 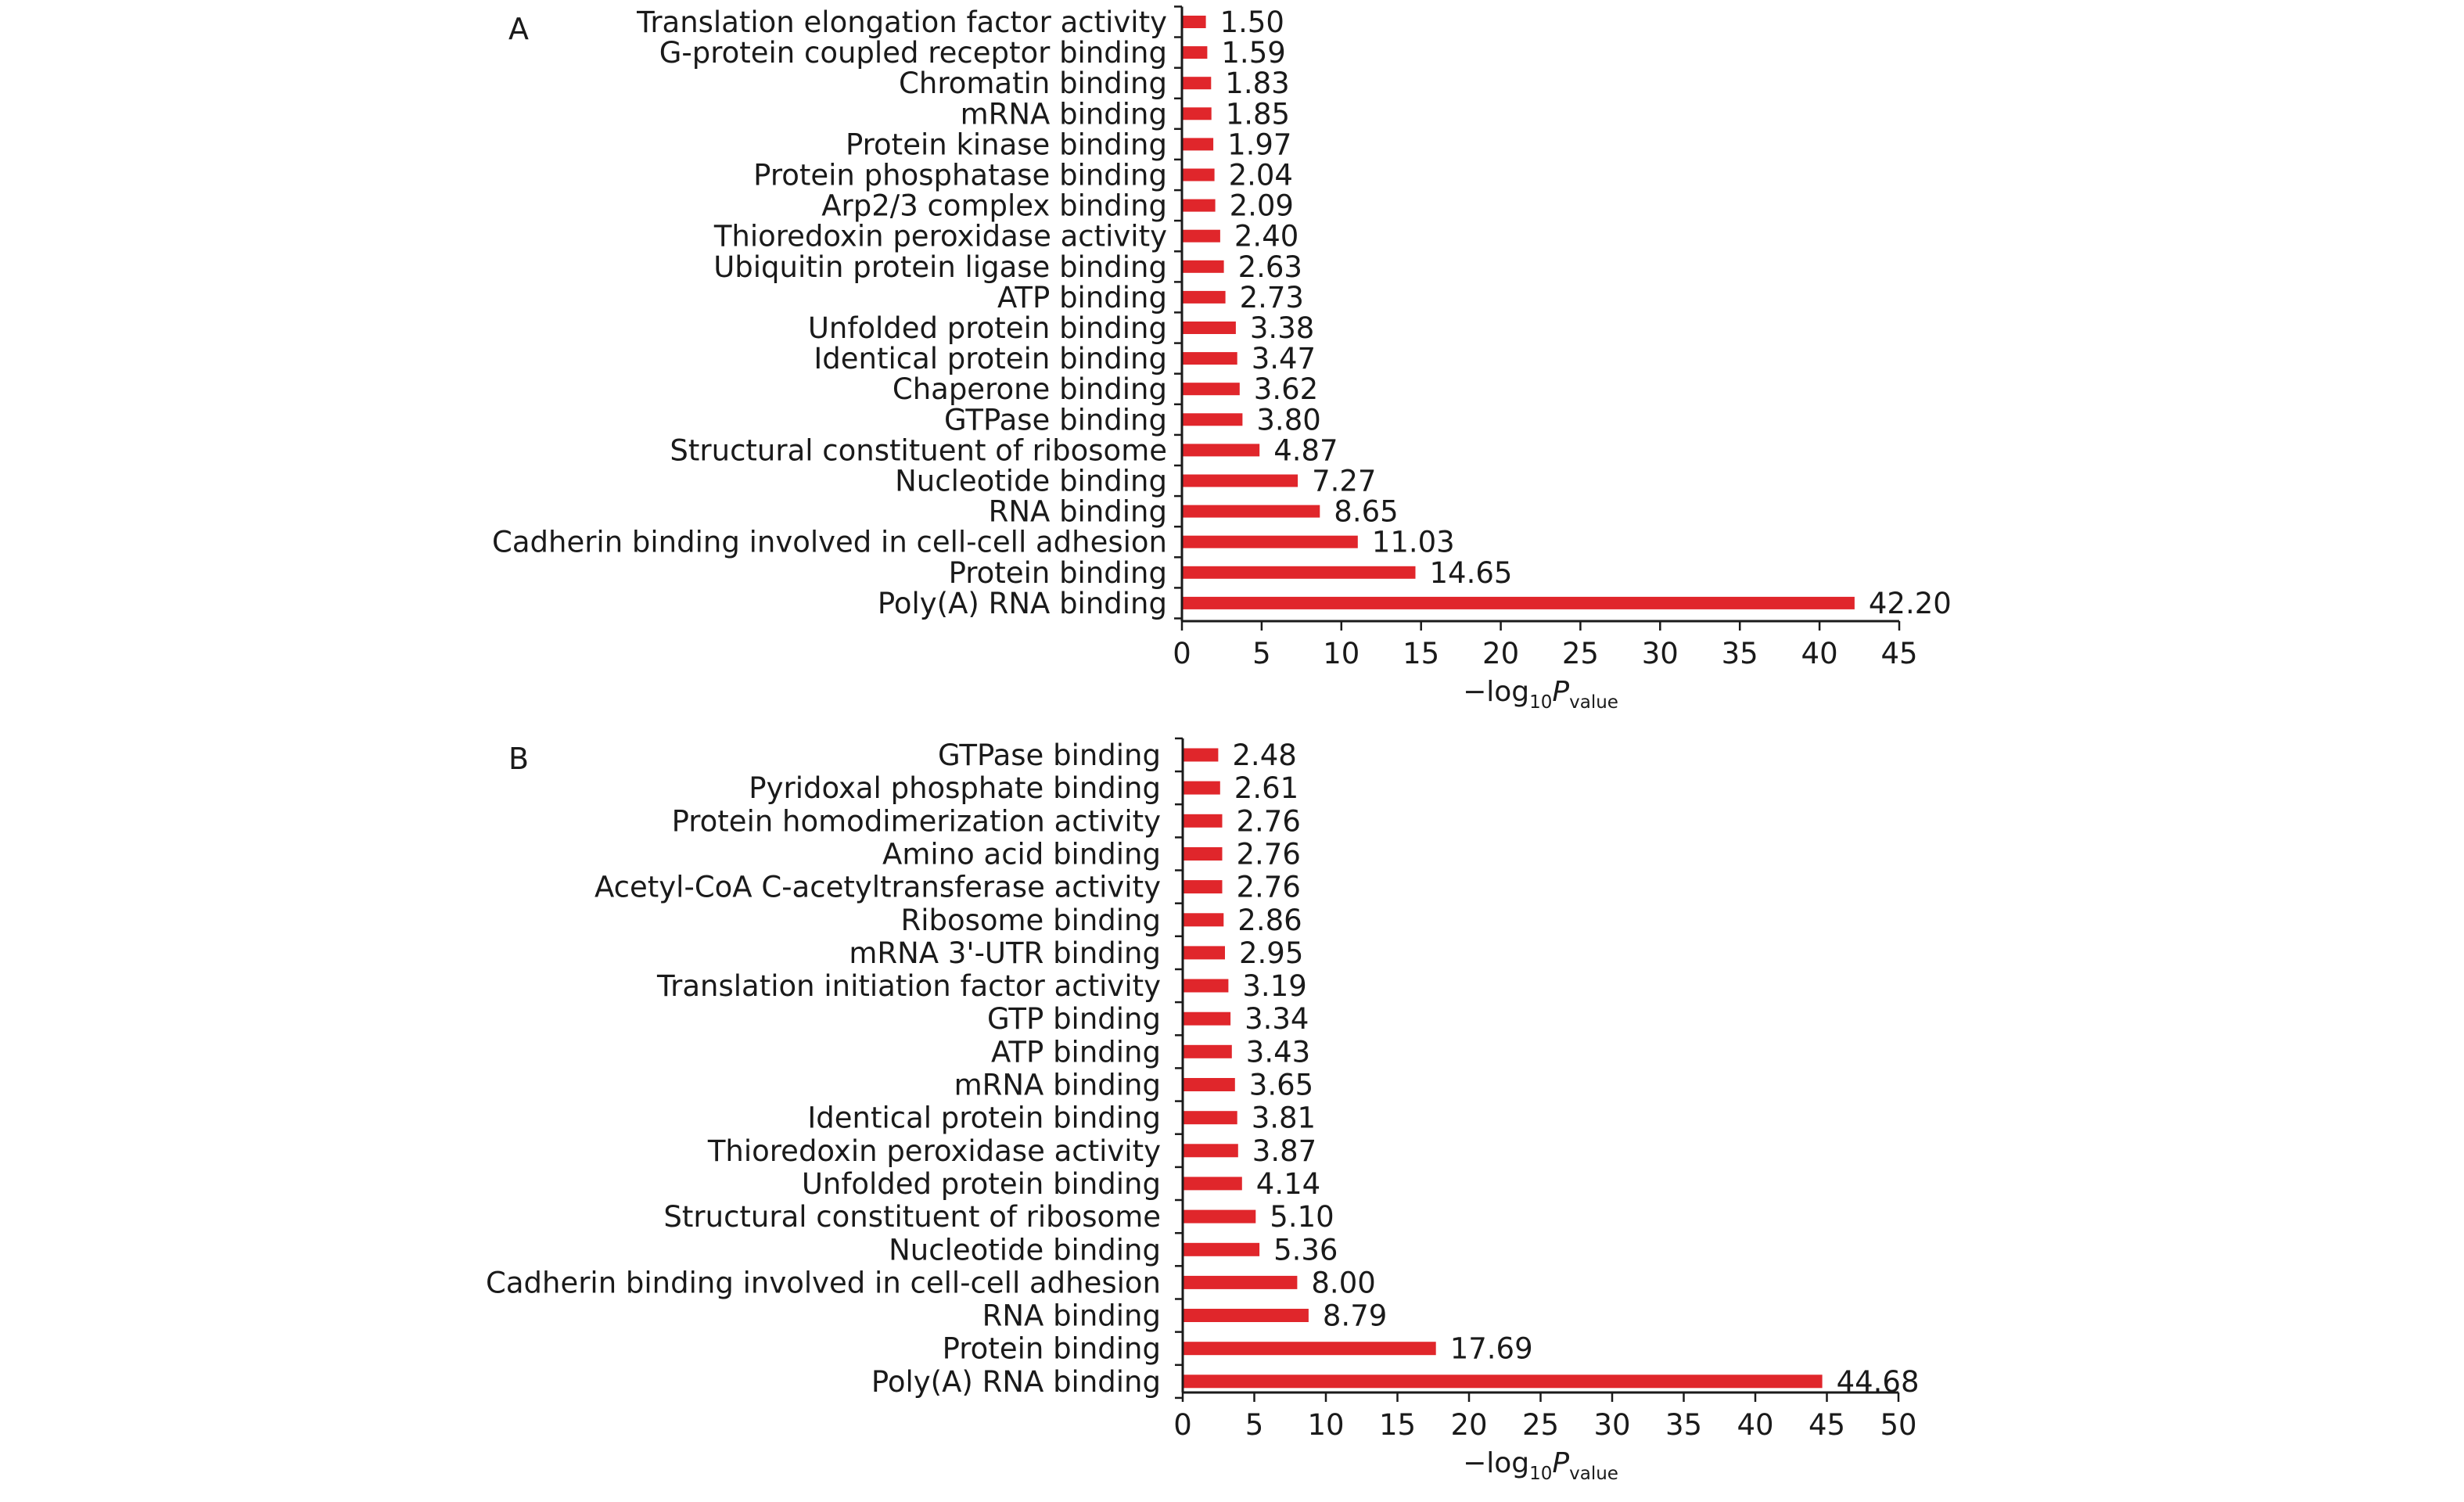 What do you see at coordinates (1288, 420) in the screenshot?
I see `value-label: 3.80` at bounding box center [1288, 420].